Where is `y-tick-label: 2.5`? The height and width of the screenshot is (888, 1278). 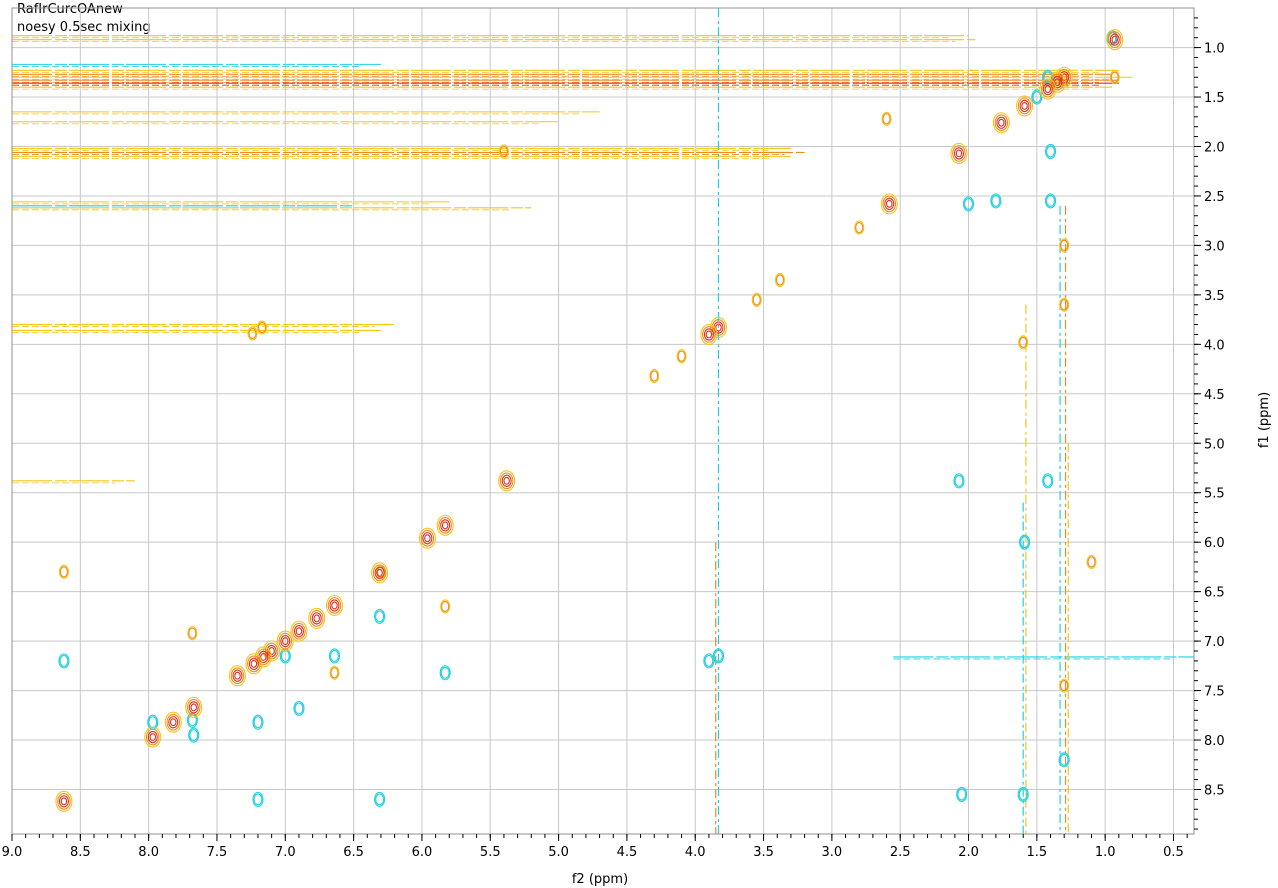
y-tick-label: 2.5 is located at coordinates (1214, 197).